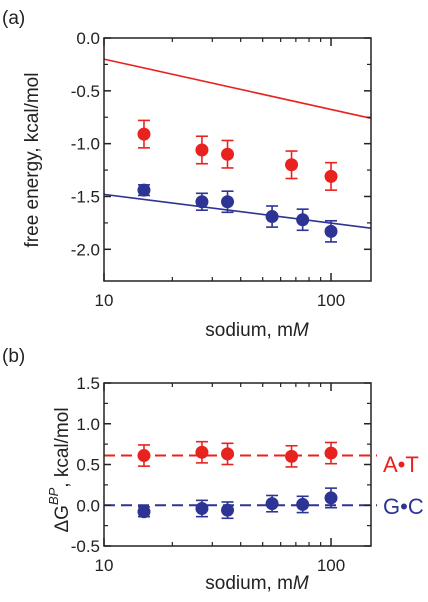 This screenshot has width=428, height=602. I want to click on y-tick-label-a-2: -1.0, so click(85, 144).